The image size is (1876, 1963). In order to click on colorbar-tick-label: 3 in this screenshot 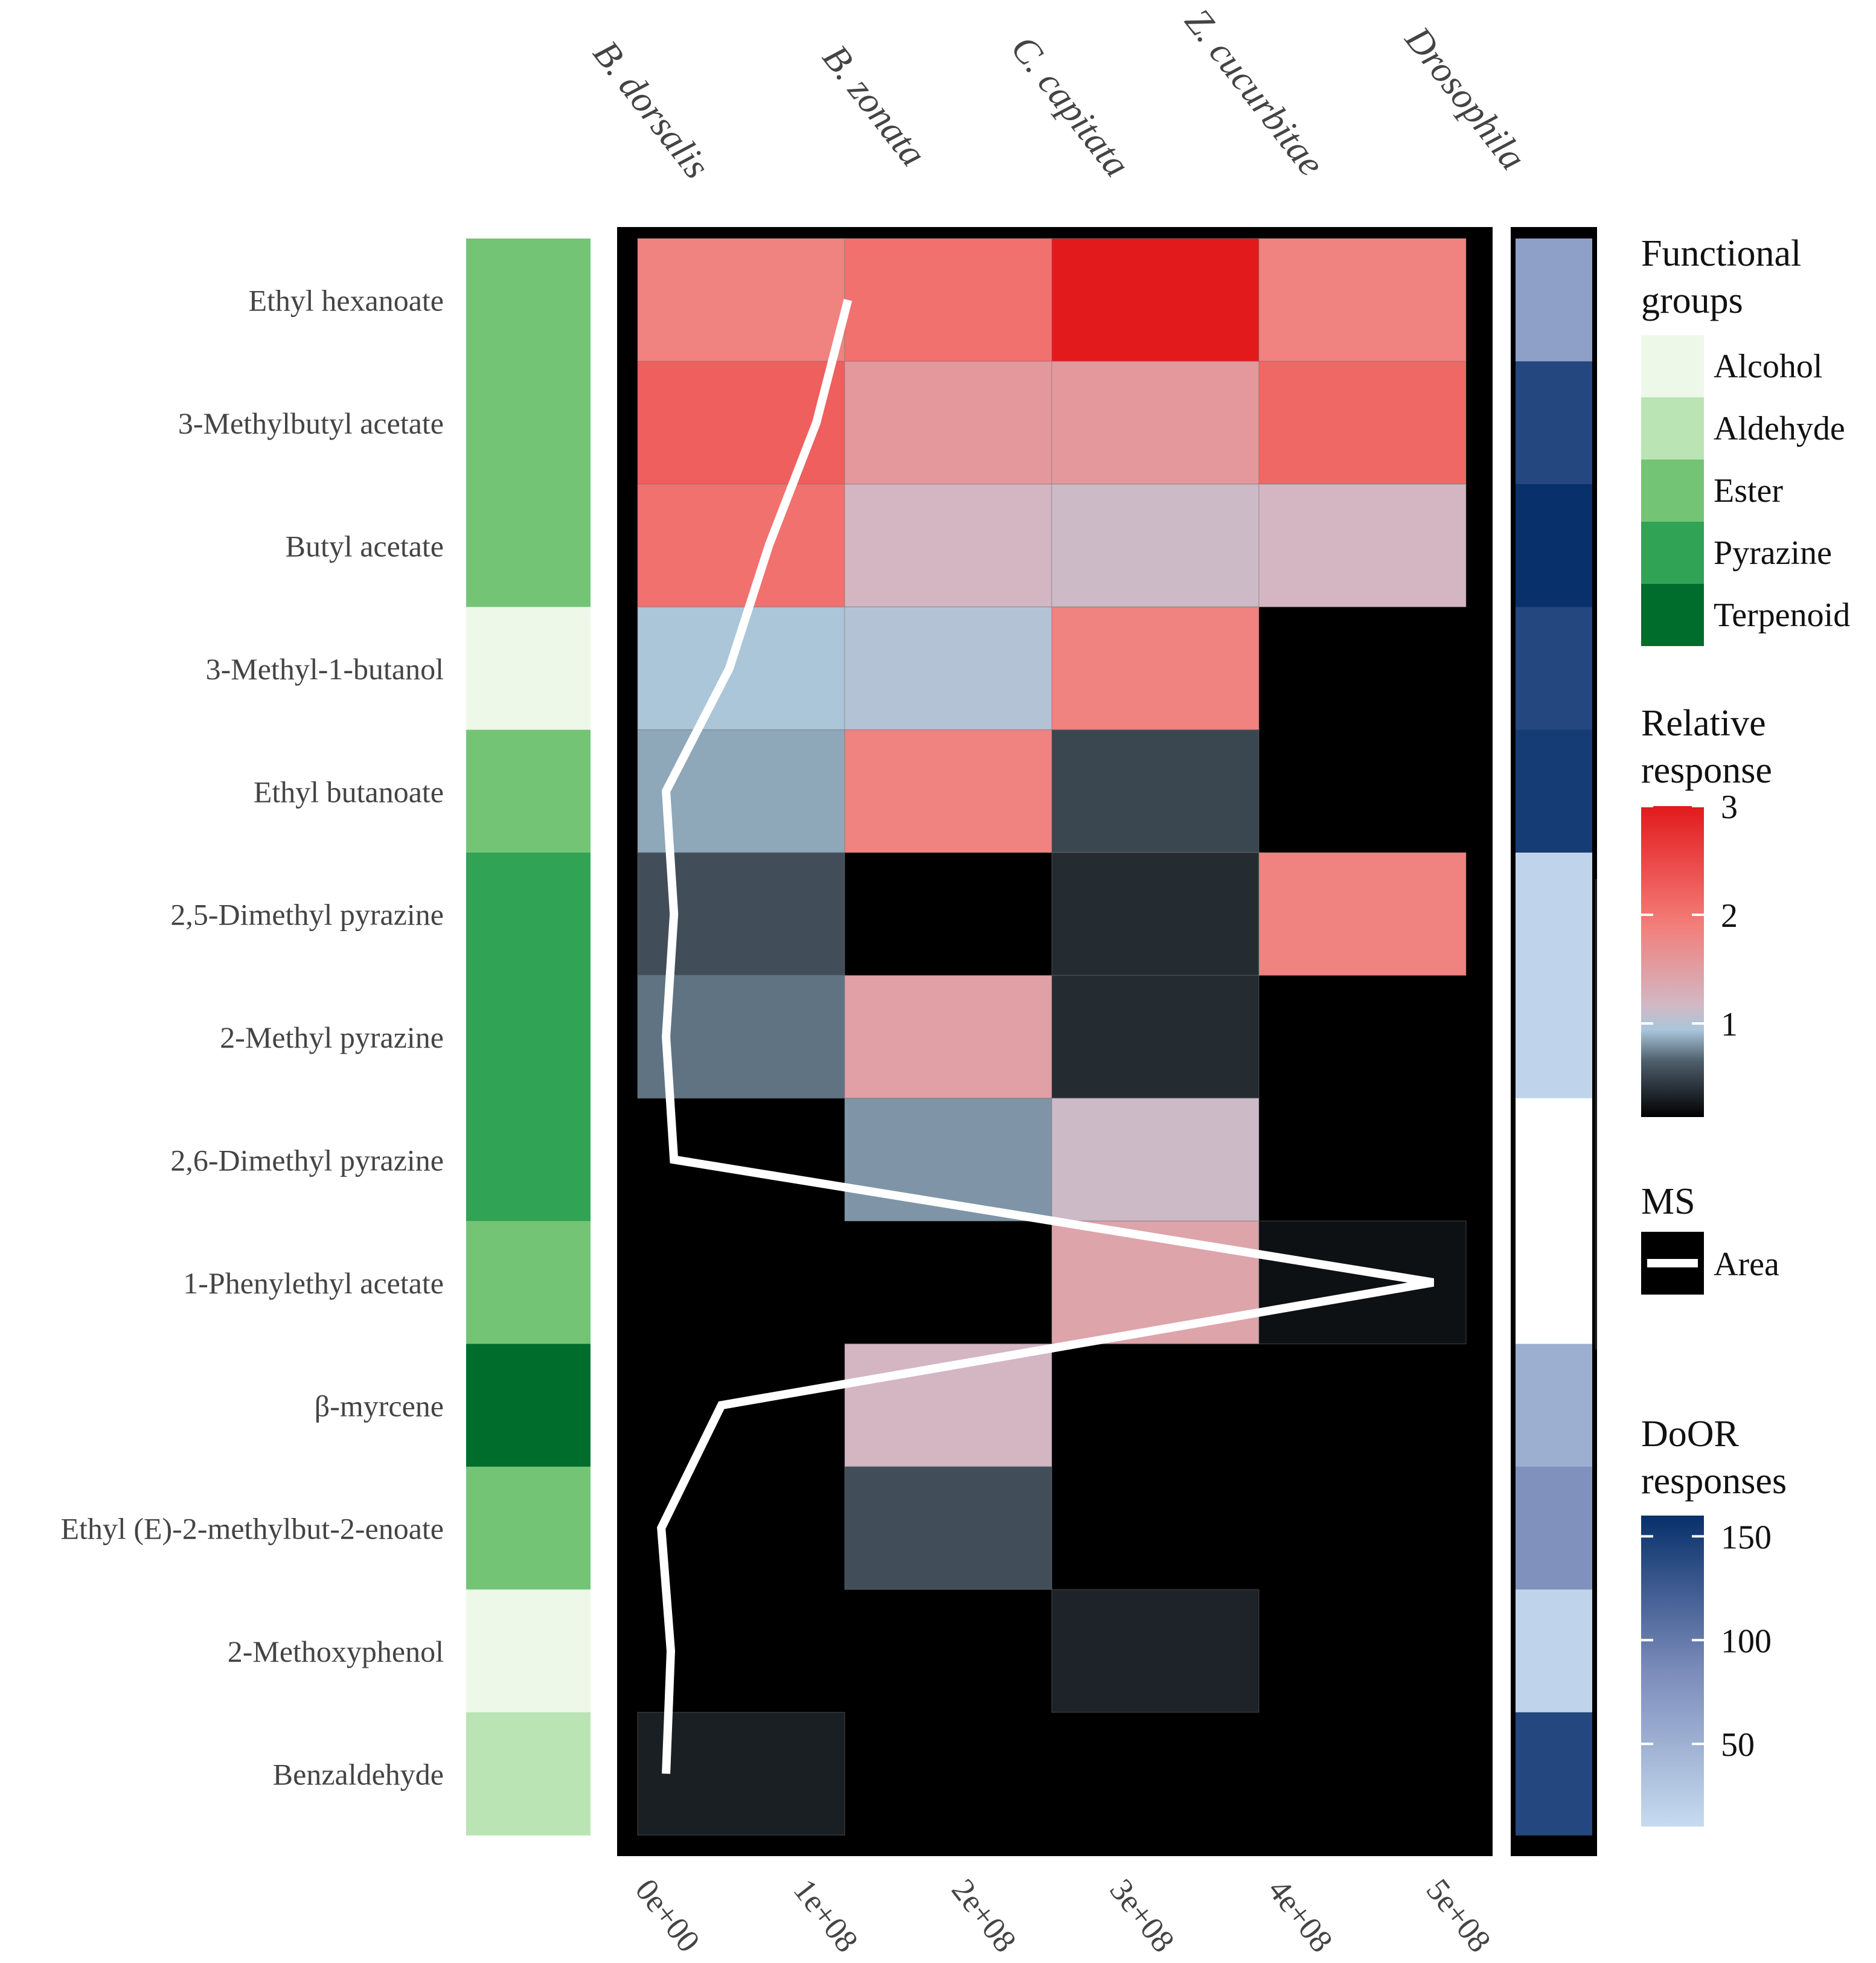, I will do `click(1729, 807)`.